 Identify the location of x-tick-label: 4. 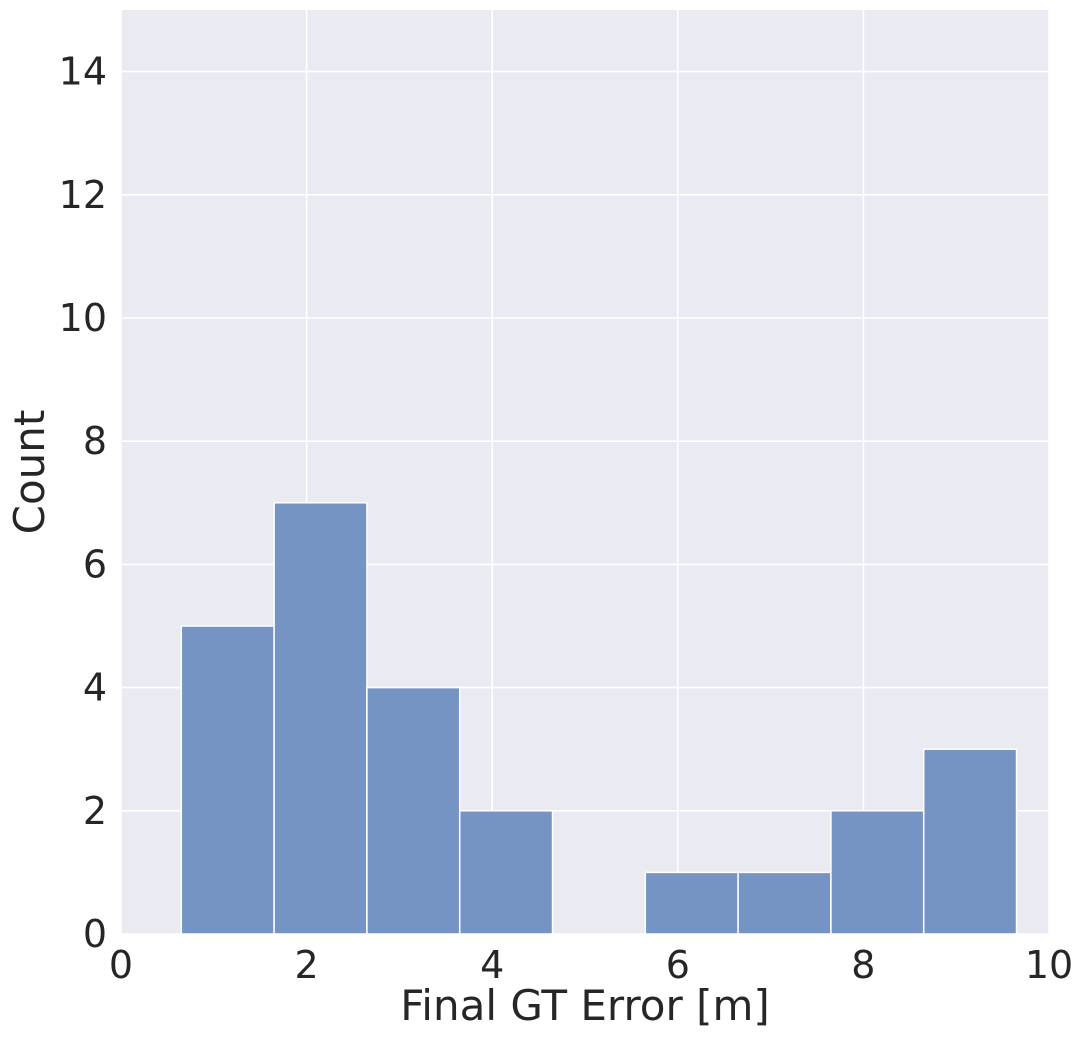
(492, 965).